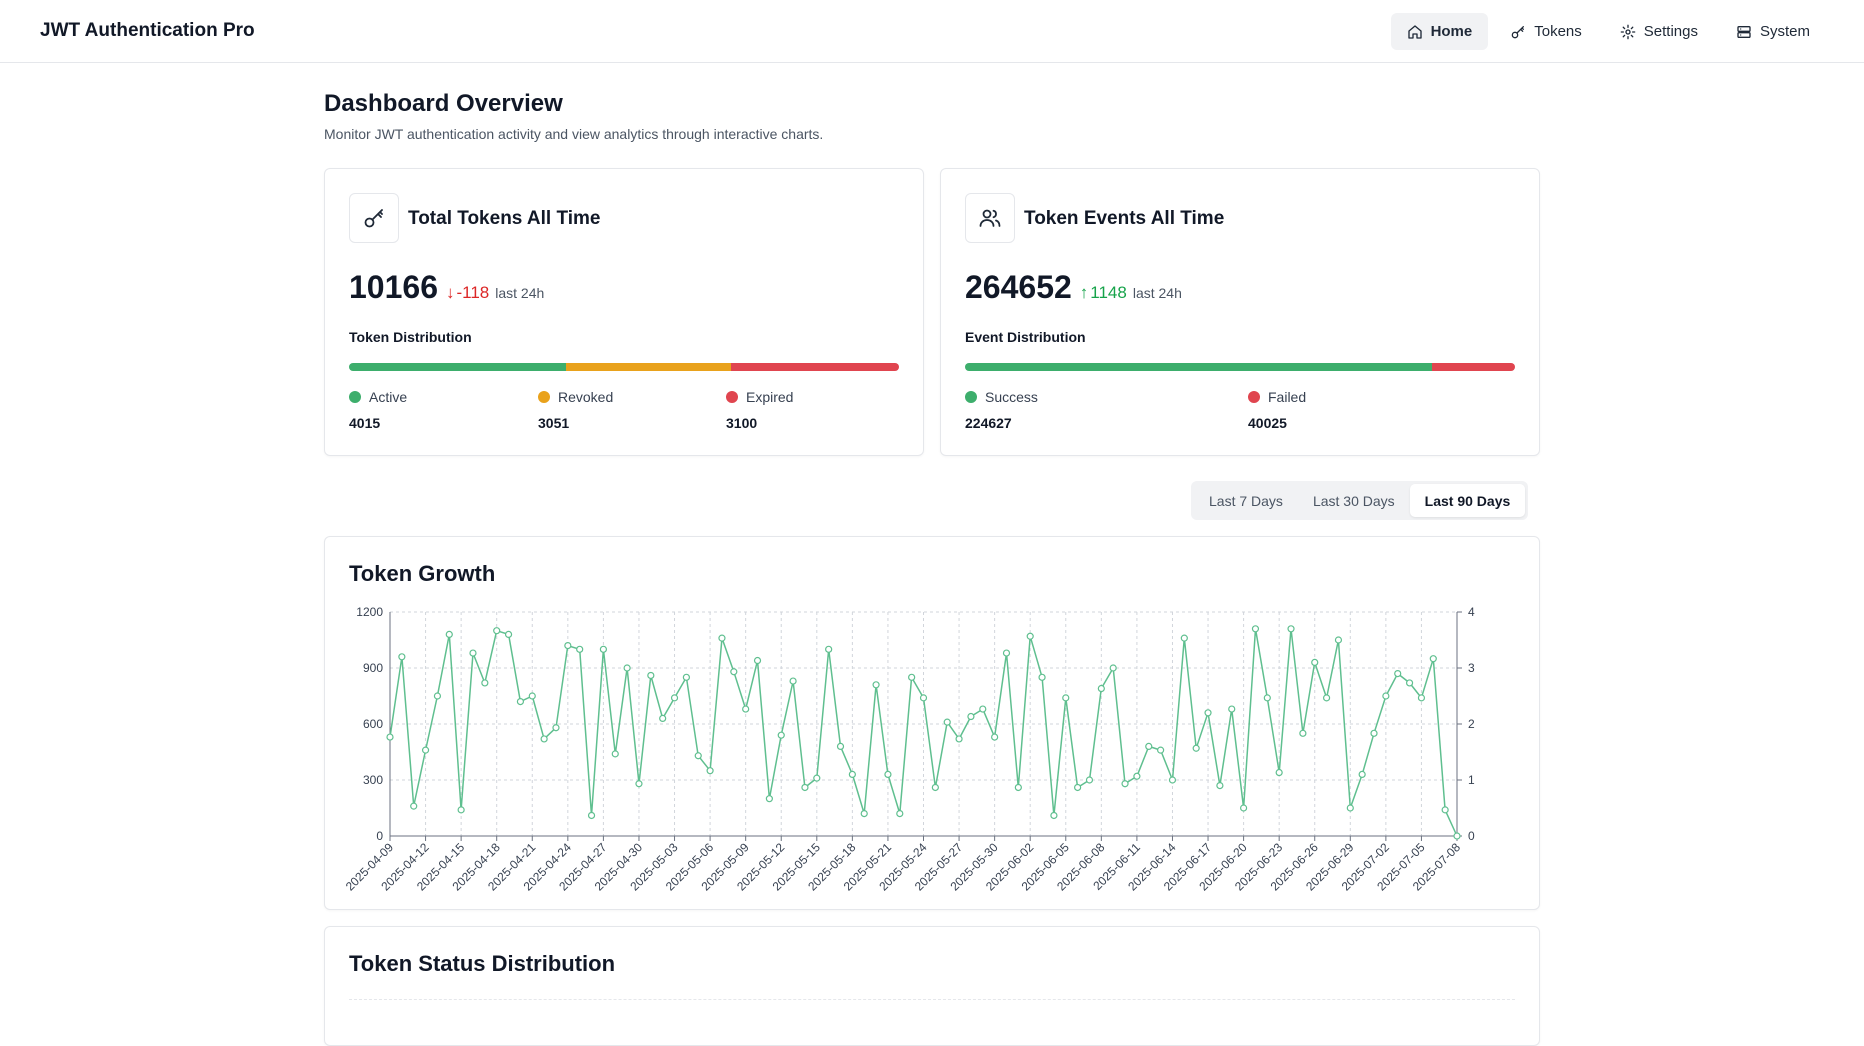 The height and width of the screenshot is (1046, 1864). Describe the element at coordinates (759, 410) in the screenshot. I see `legend-expired: Expired 3100` at that location.